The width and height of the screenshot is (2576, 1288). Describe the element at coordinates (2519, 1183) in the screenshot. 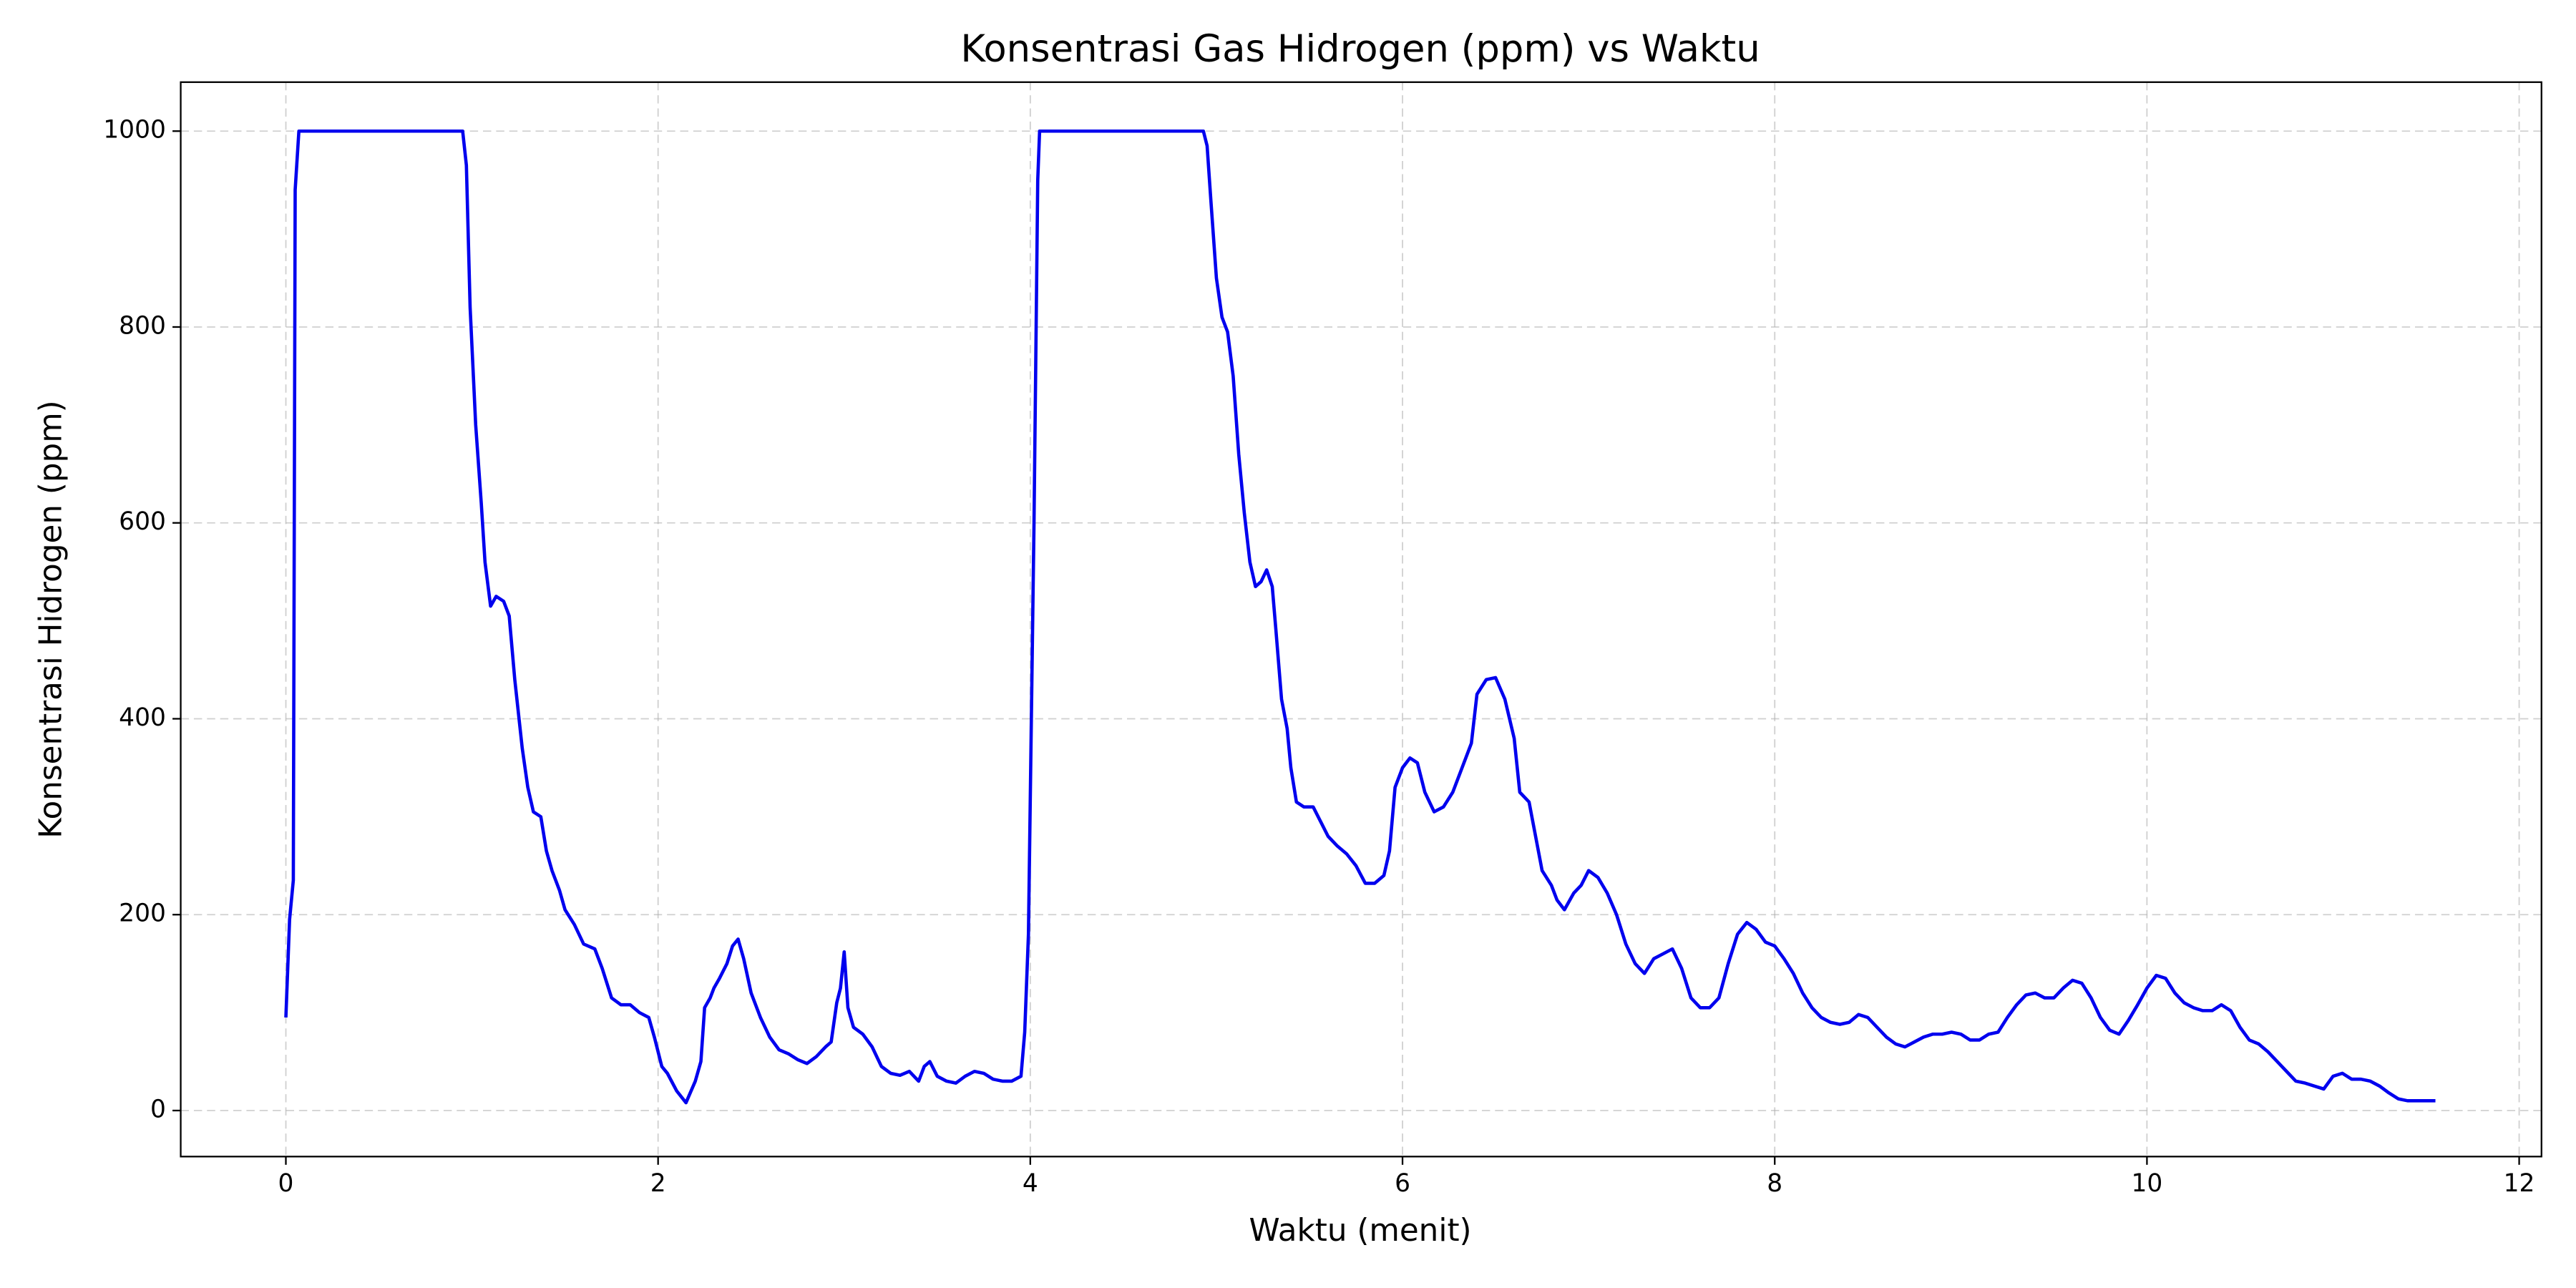

I see `x-tick-label: 12` at that location.